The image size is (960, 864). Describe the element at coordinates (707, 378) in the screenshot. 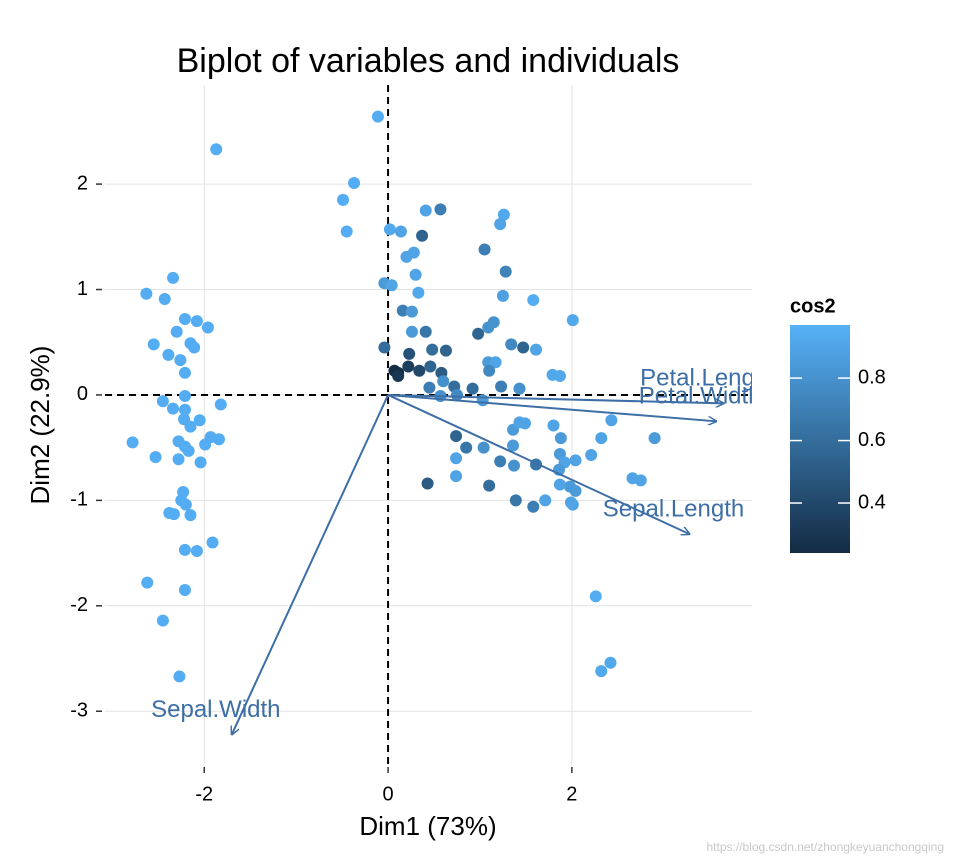

I see `variable-label: Petal.Length` at that location.